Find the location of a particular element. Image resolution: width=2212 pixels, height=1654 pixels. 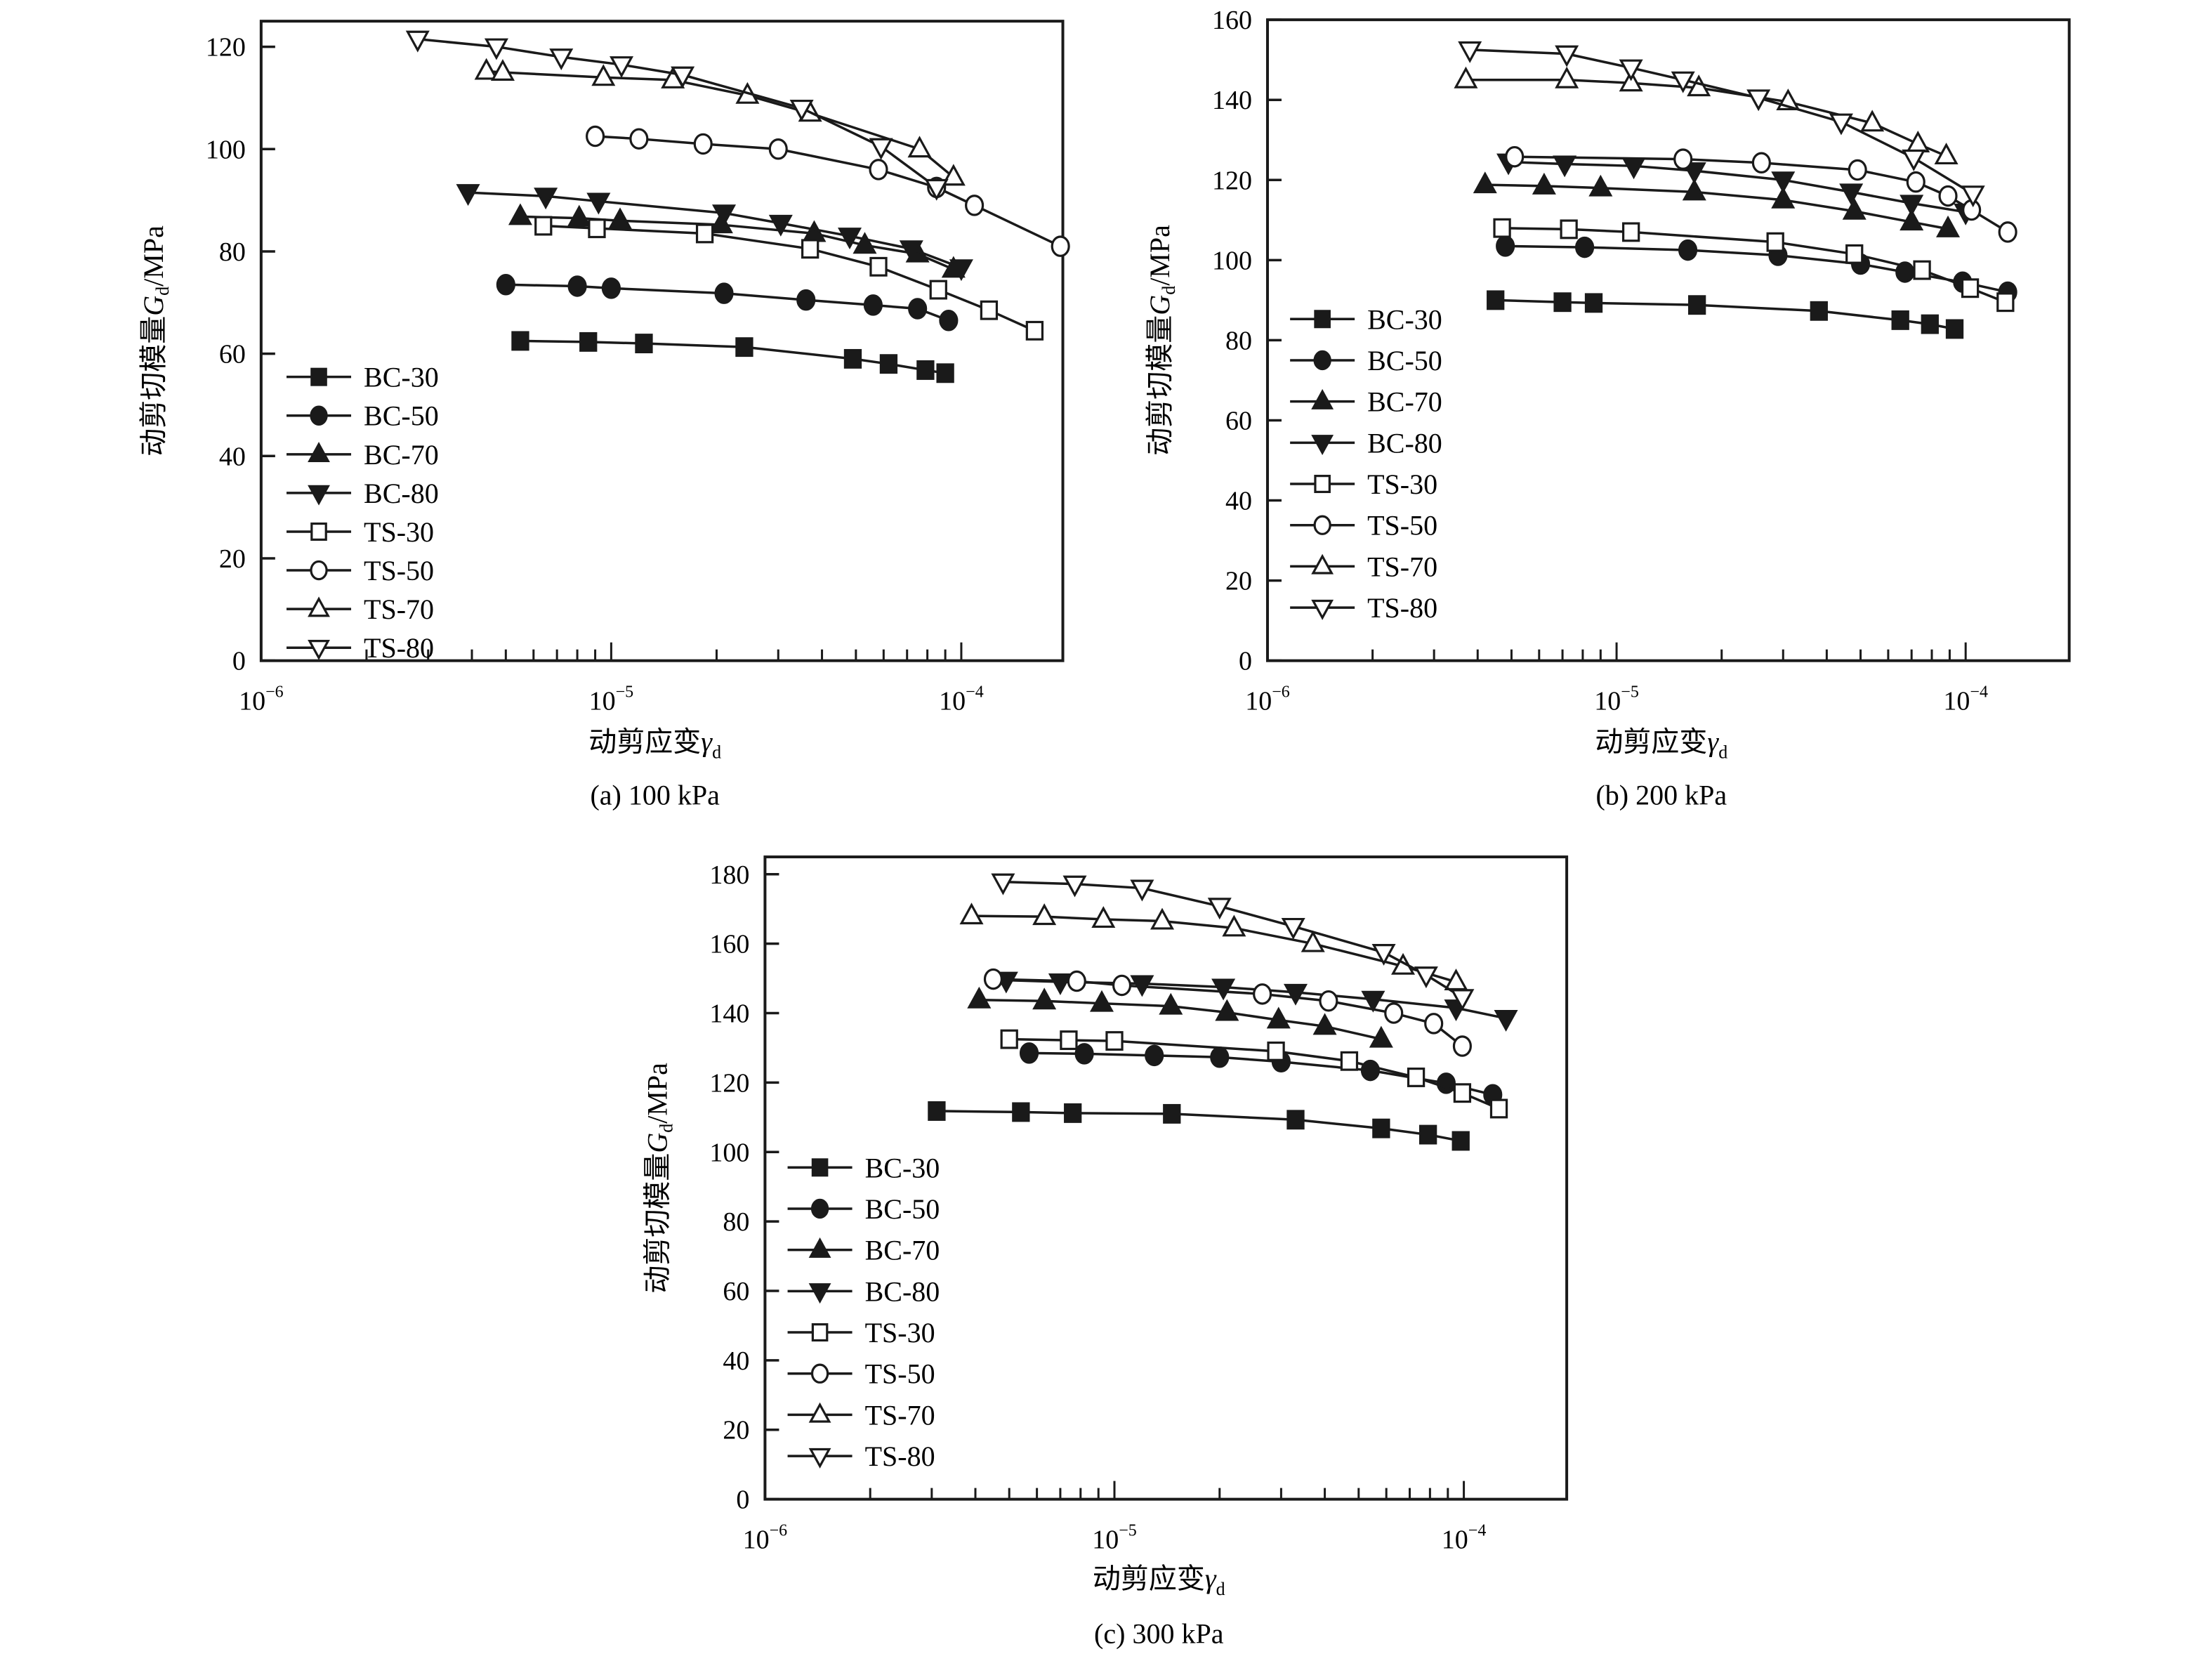

legend-label: BC-80 is located at coordinates (401, 493).